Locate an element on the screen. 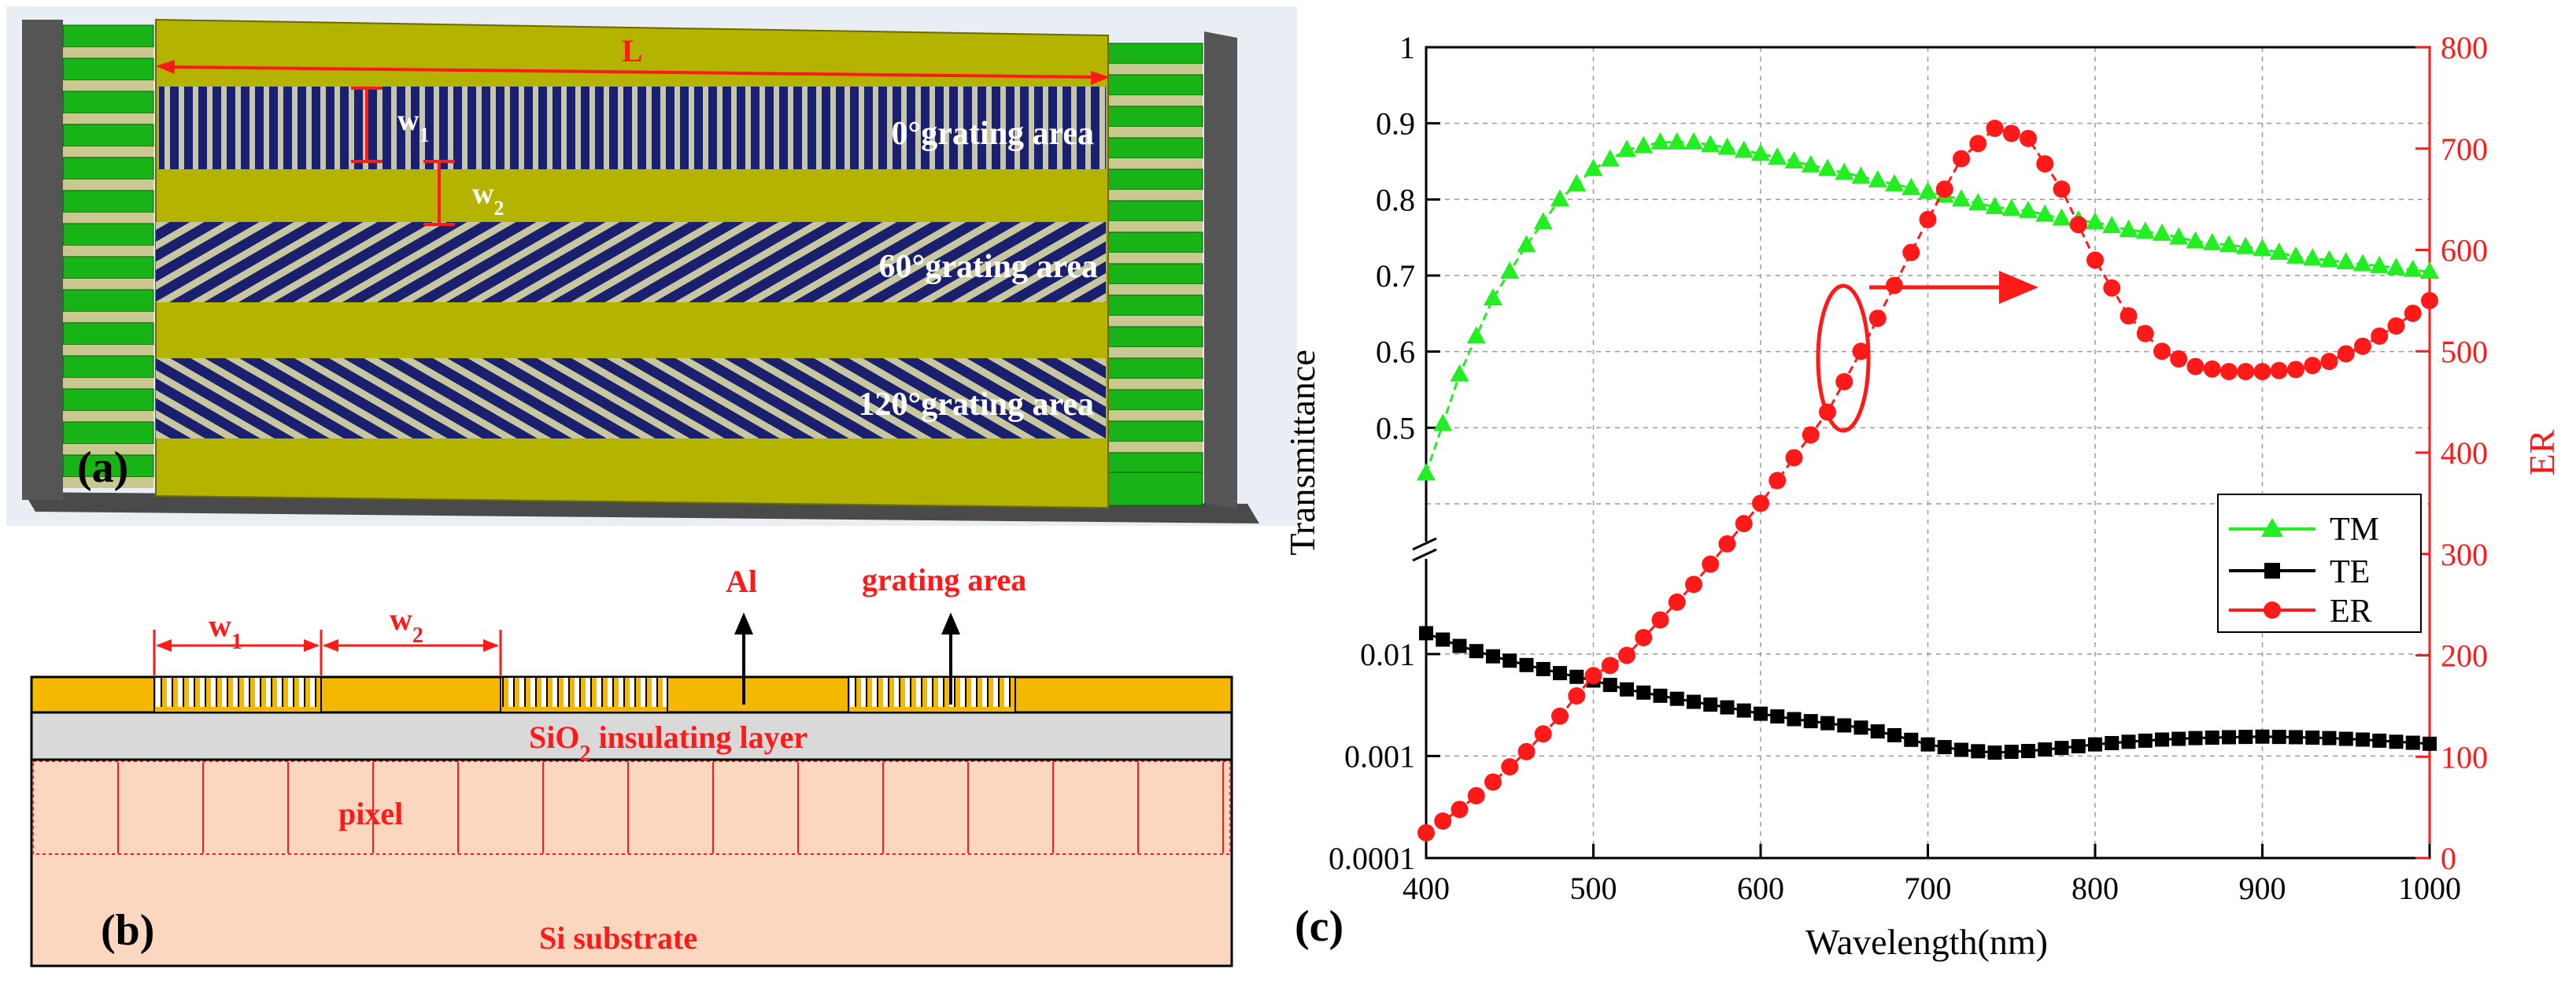 This screenshot has width=2576, height=984. sio2-label: SiO2 insulating layer is located at coordinates (668, 743).